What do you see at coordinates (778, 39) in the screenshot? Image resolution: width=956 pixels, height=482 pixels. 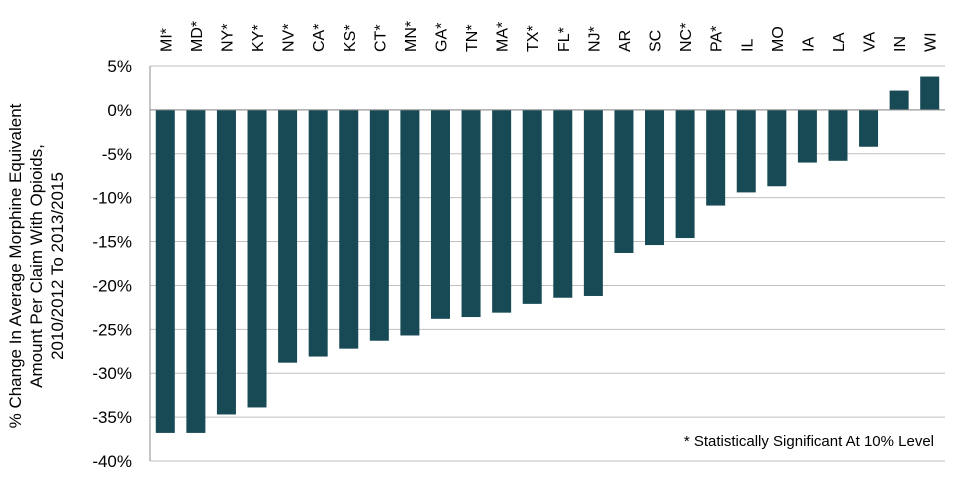 I see `category-label: MO` at bounding box center [778, 39].